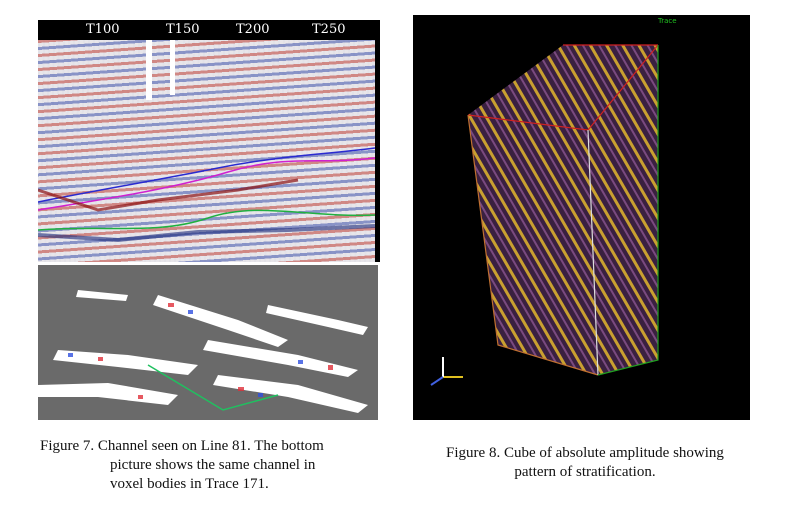 This screenshot has width=797, height=507. Describe the element at coordinates (377, 151) in the screenshot. I see `border` at that location.